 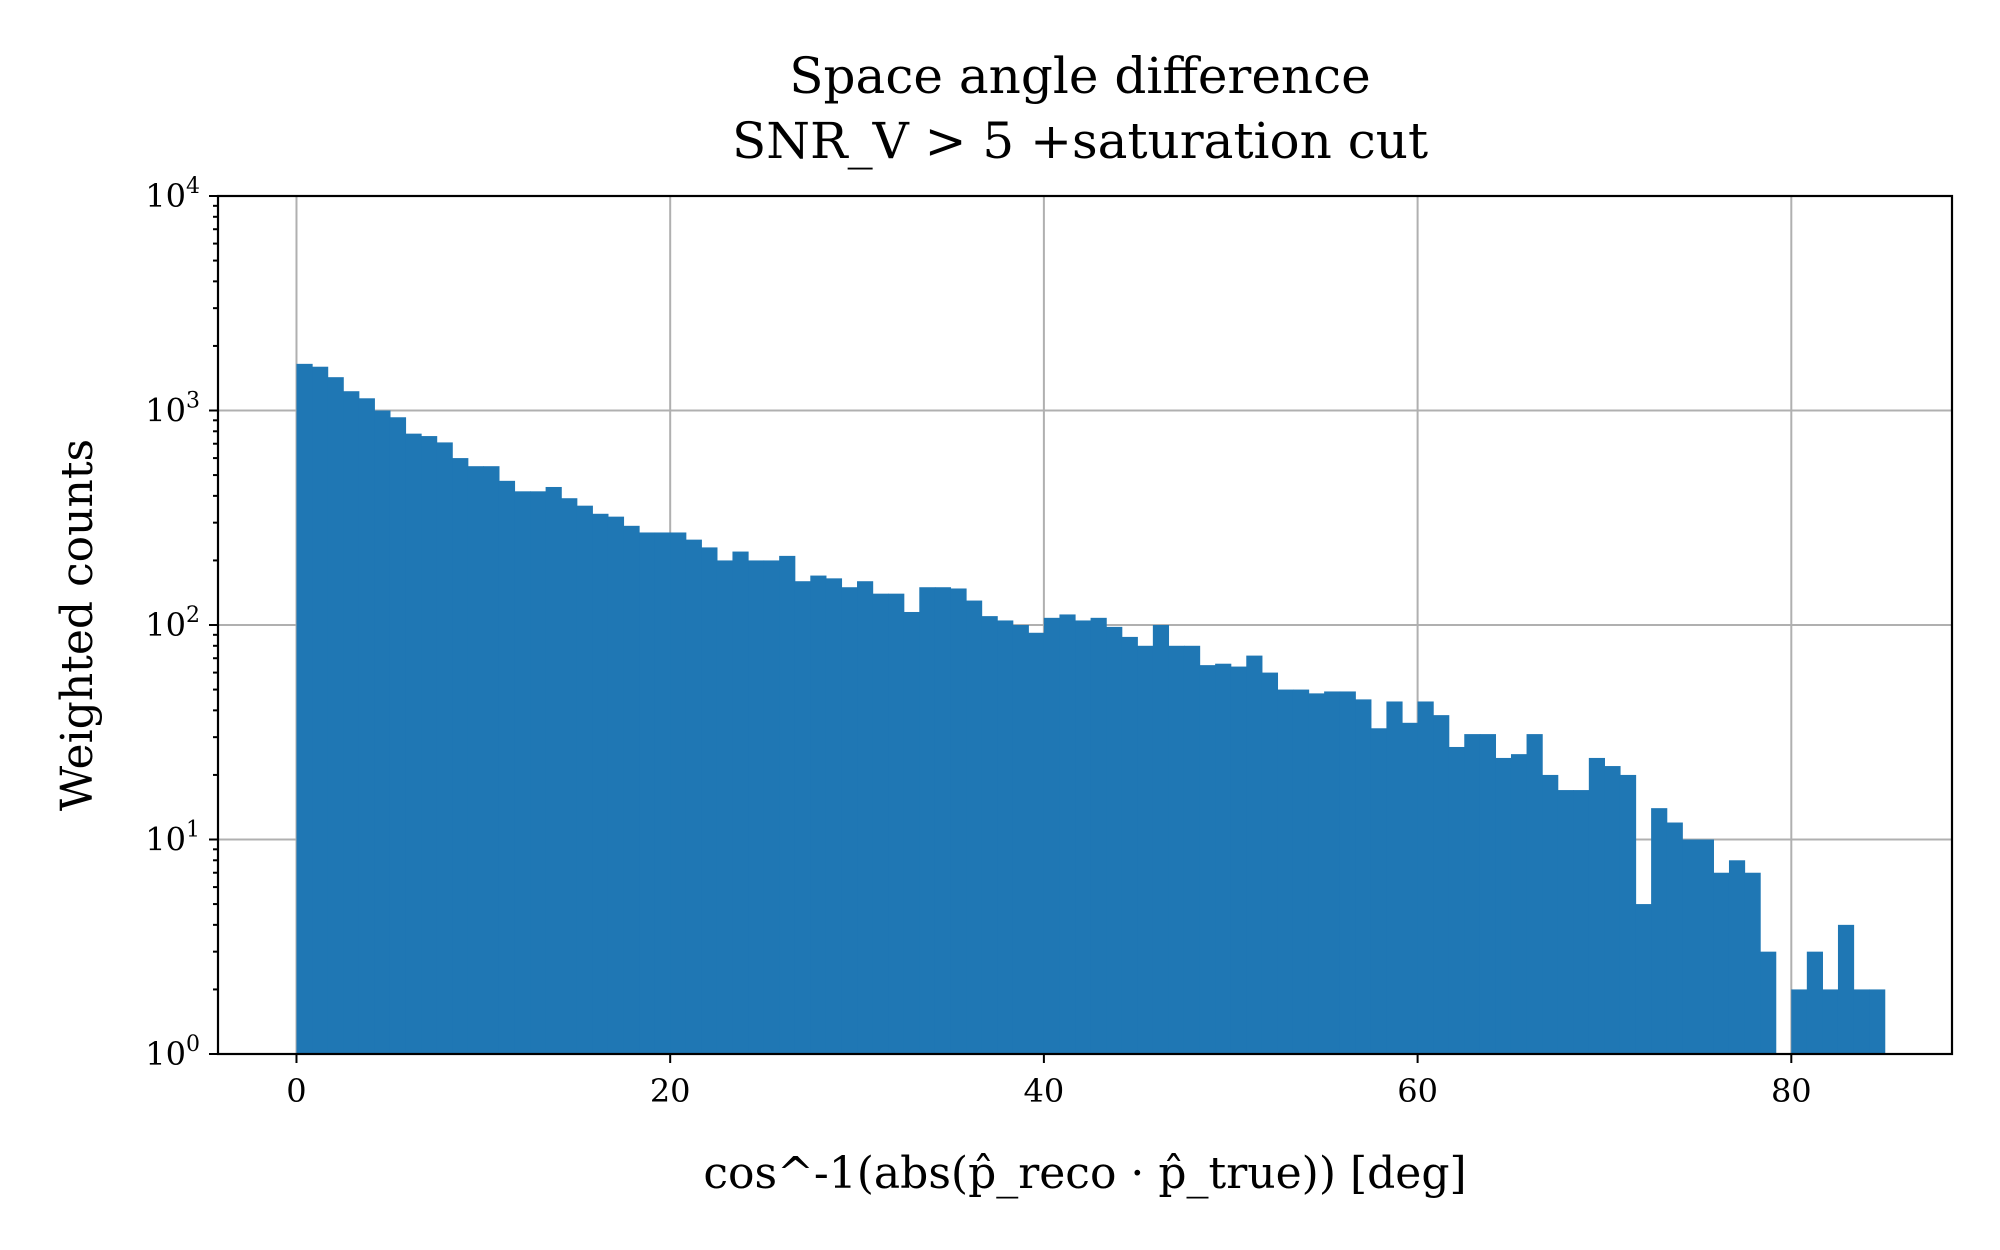 I want to click on y-axis-ticks: 10⁰ 10¹ 10² 10³ 10⁴, so click(x=181, y=623).